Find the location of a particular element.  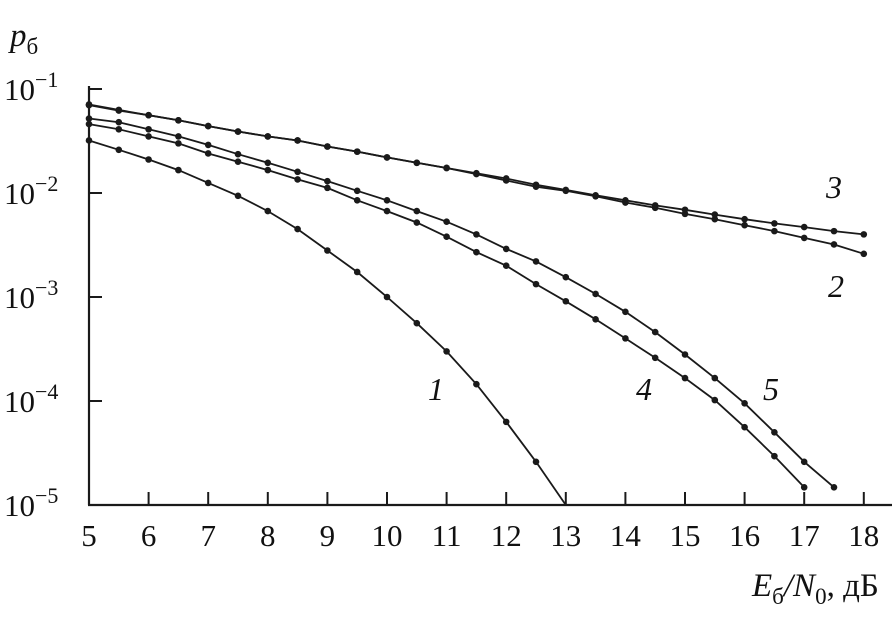

x-tick-label: 12 is located at coordinates (506, 535).